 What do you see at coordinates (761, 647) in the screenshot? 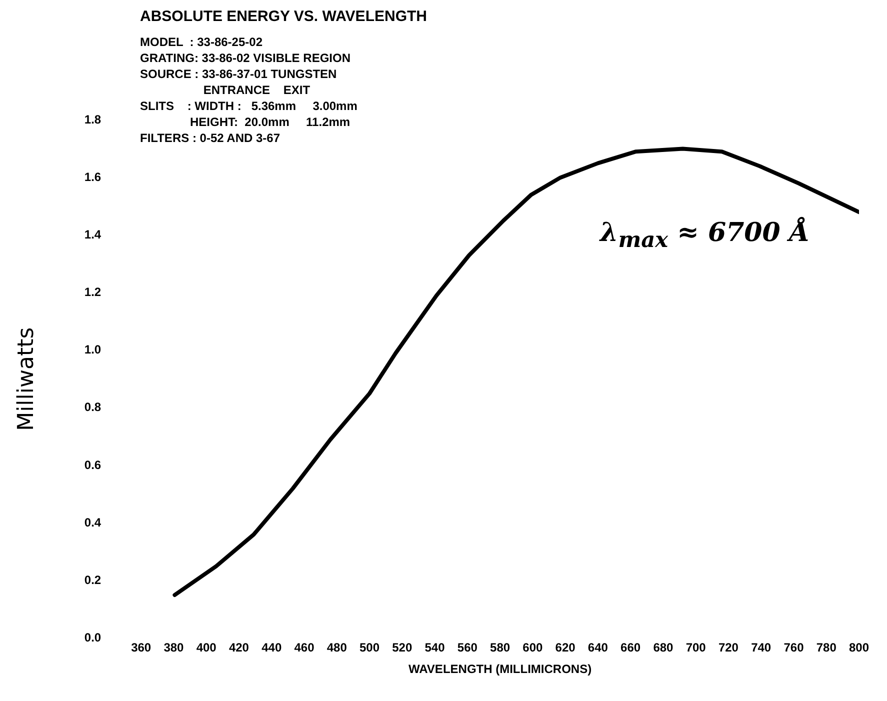
I see `x-tick-label: 740` at bounding box center [761, 647].